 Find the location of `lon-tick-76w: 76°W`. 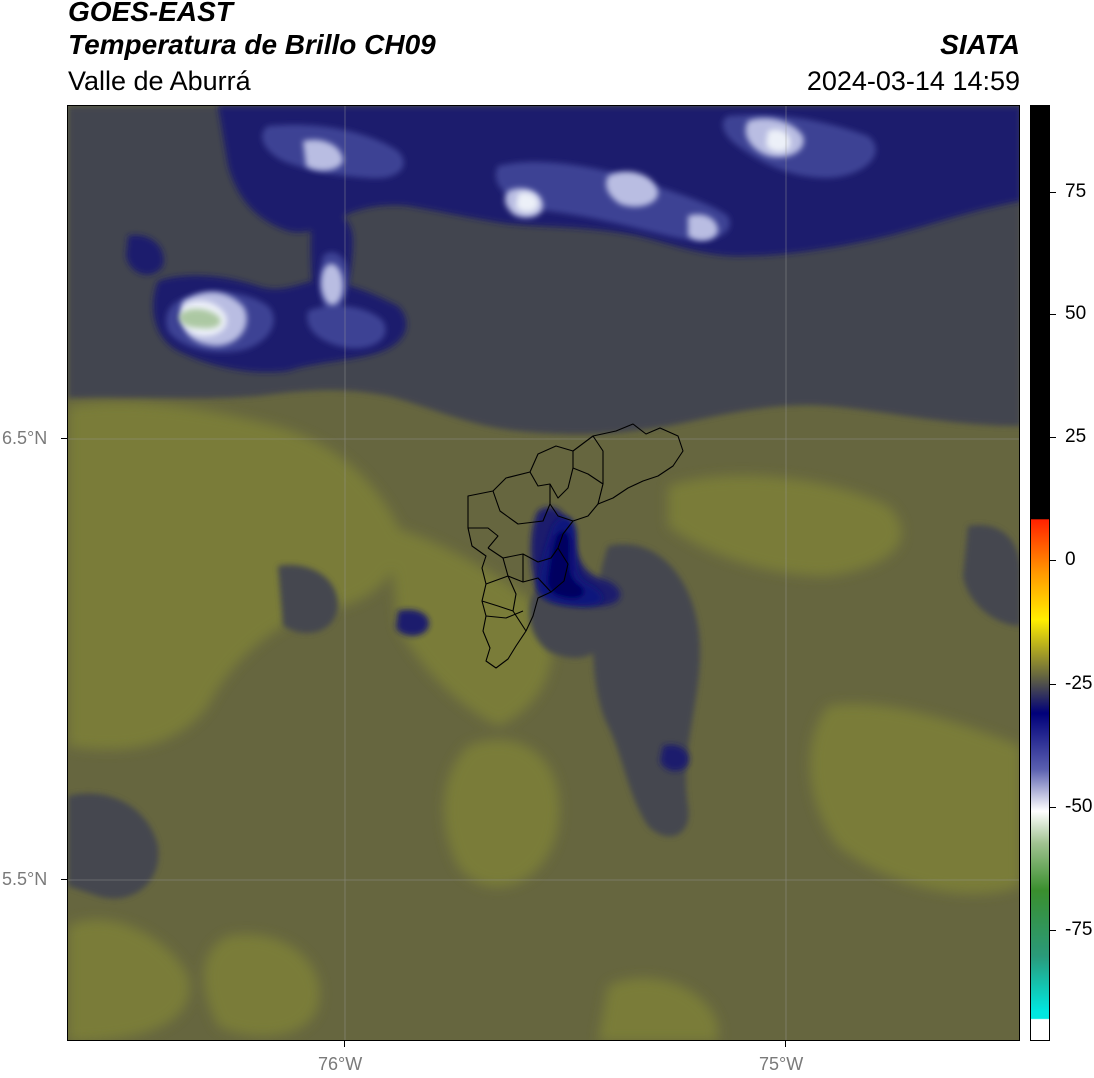

lon-tick-76w: 76°W is located at coordinates (340, 1064).